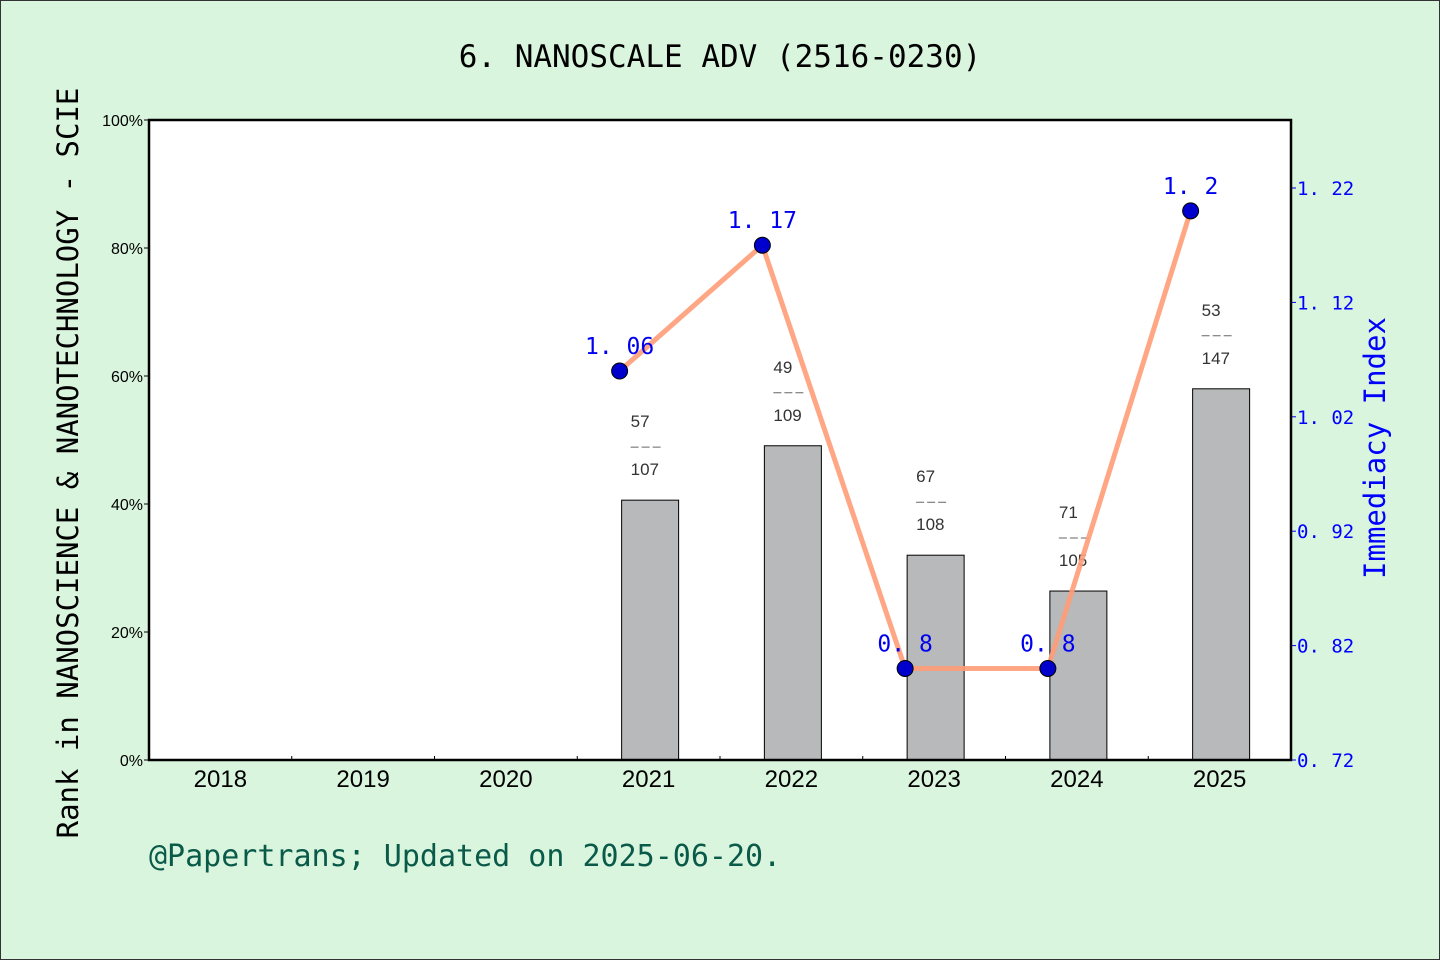 The width and height of the screenshot is (1440, 960). I want to click on bar-2023, so click(935, 657).